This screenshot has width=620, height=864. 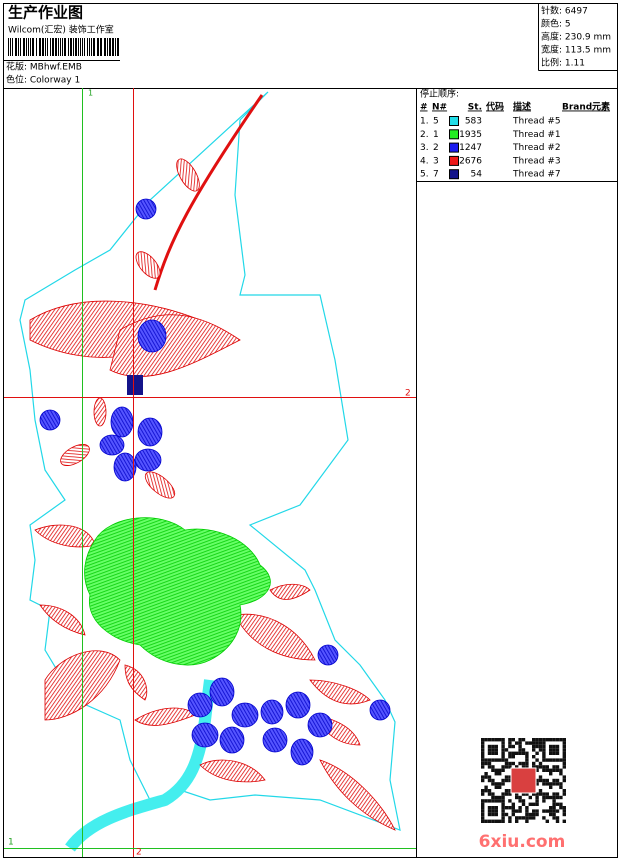 What do you see at coordinates (139, 853) in the screenshot?
I see `guide-label: 2` at bounding box center [139, 853].